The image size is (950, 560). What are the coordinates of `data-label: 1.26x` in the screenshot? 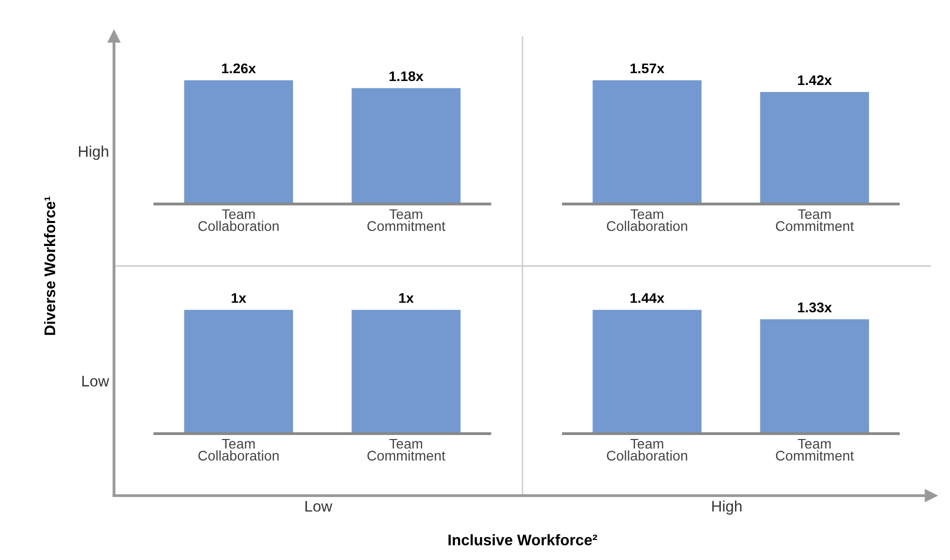 It's located at (239, 68).